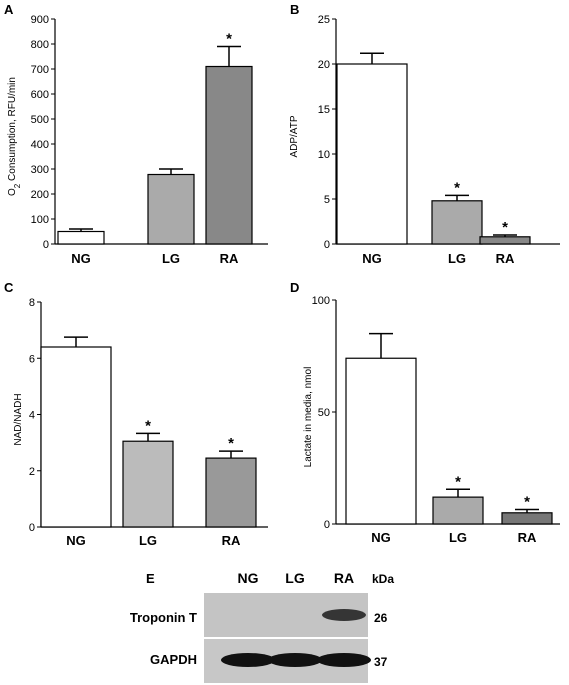 The height and width of the screenshot is (685, 569). Describe the element at coordinates (344, 615) in the screenshot. I see `blot-band-troponin-t-ra` at that location.